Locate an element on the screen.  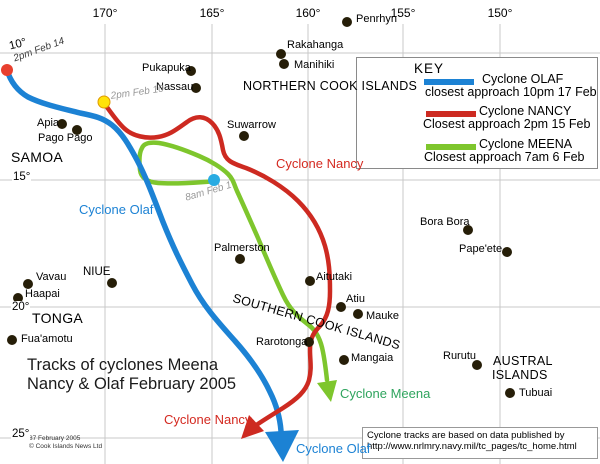
island-dot-aitutaki is located at coordinates (310, 281).